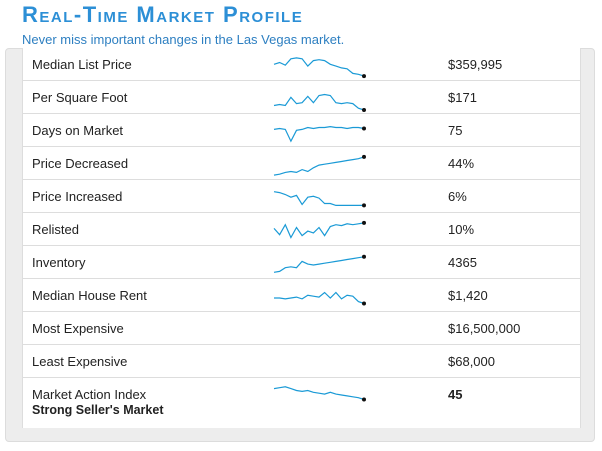 The height and width of the screenshot is (451, 602). What do you see at coordinates (89, 295) in the screenshot?
I see `metric-label: Median House Rent` at bounding box center [89, 295].